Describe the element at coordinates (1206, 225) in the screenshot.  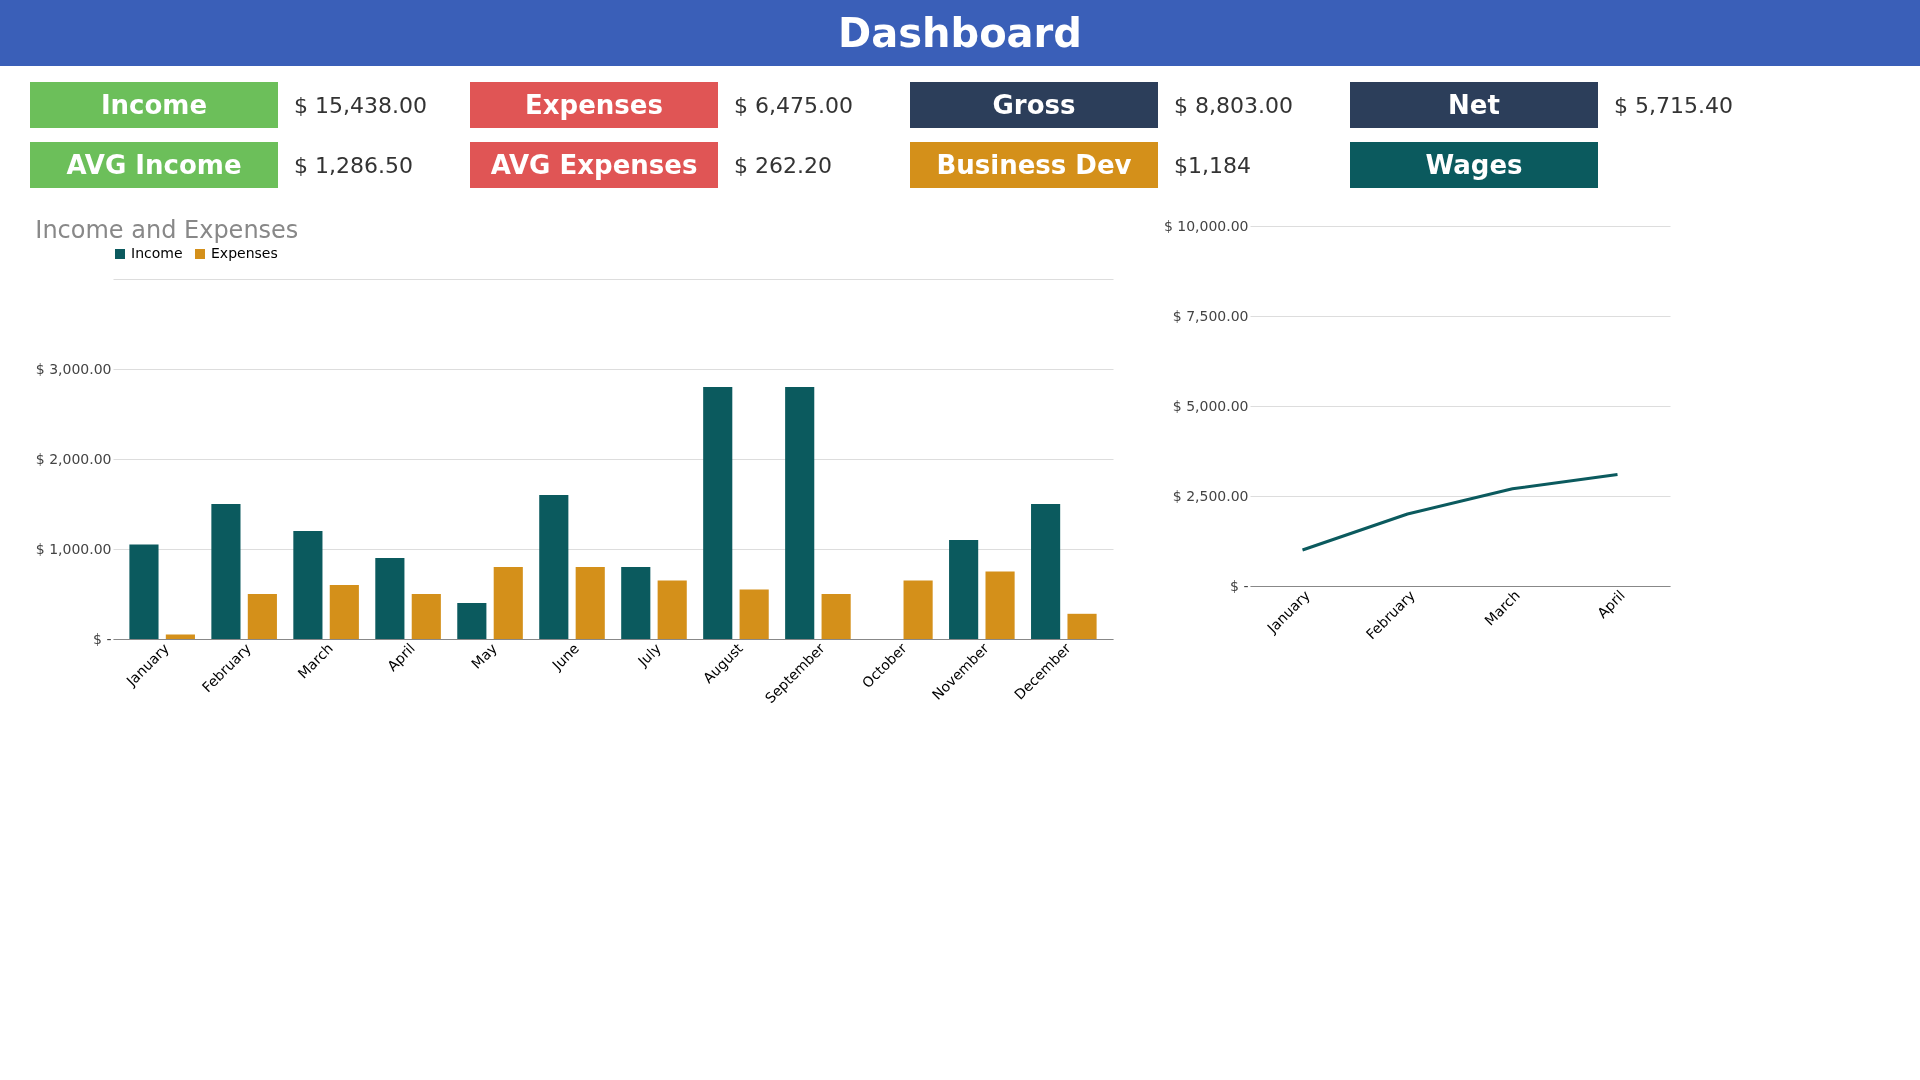
I see `y-tick-label: $ 10,000.00` at that location.